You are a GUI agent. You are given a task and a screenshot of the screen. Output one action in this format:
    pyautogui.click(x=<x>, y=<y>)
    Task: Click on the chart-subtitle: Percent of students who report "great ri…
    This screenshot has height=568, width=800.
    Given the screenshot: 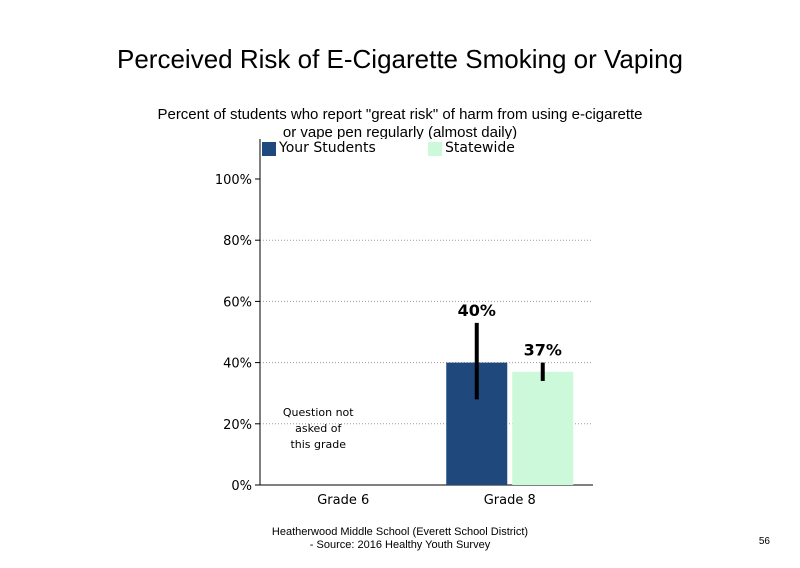 What is the action you would take?
    pyautogui.click(x=400, y=122)
    